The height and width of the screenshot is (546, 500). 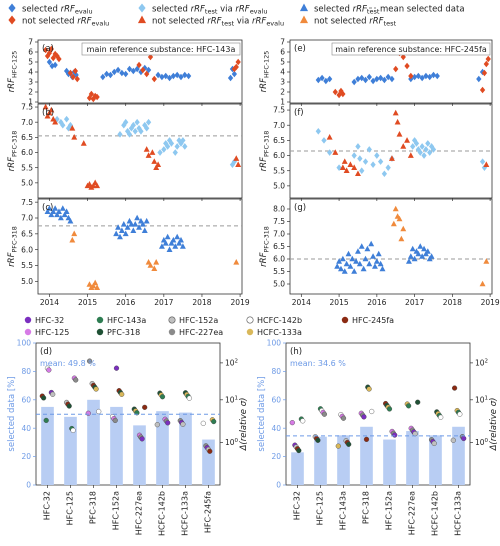 I want to click on y-tick-label: 7.5, so click(x=279, y=110).